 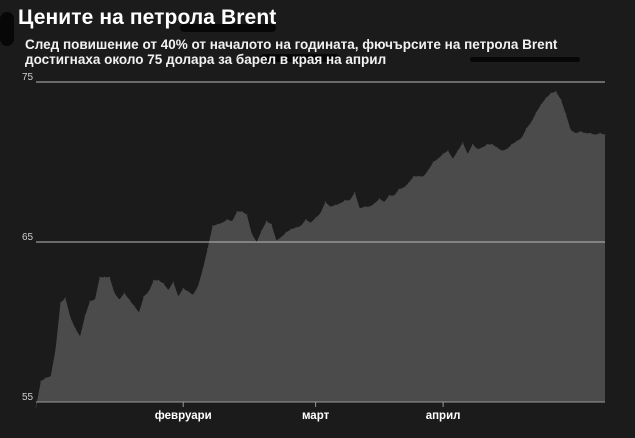 I want to click on y-tick-label: 75, so click(x=28, y=77).